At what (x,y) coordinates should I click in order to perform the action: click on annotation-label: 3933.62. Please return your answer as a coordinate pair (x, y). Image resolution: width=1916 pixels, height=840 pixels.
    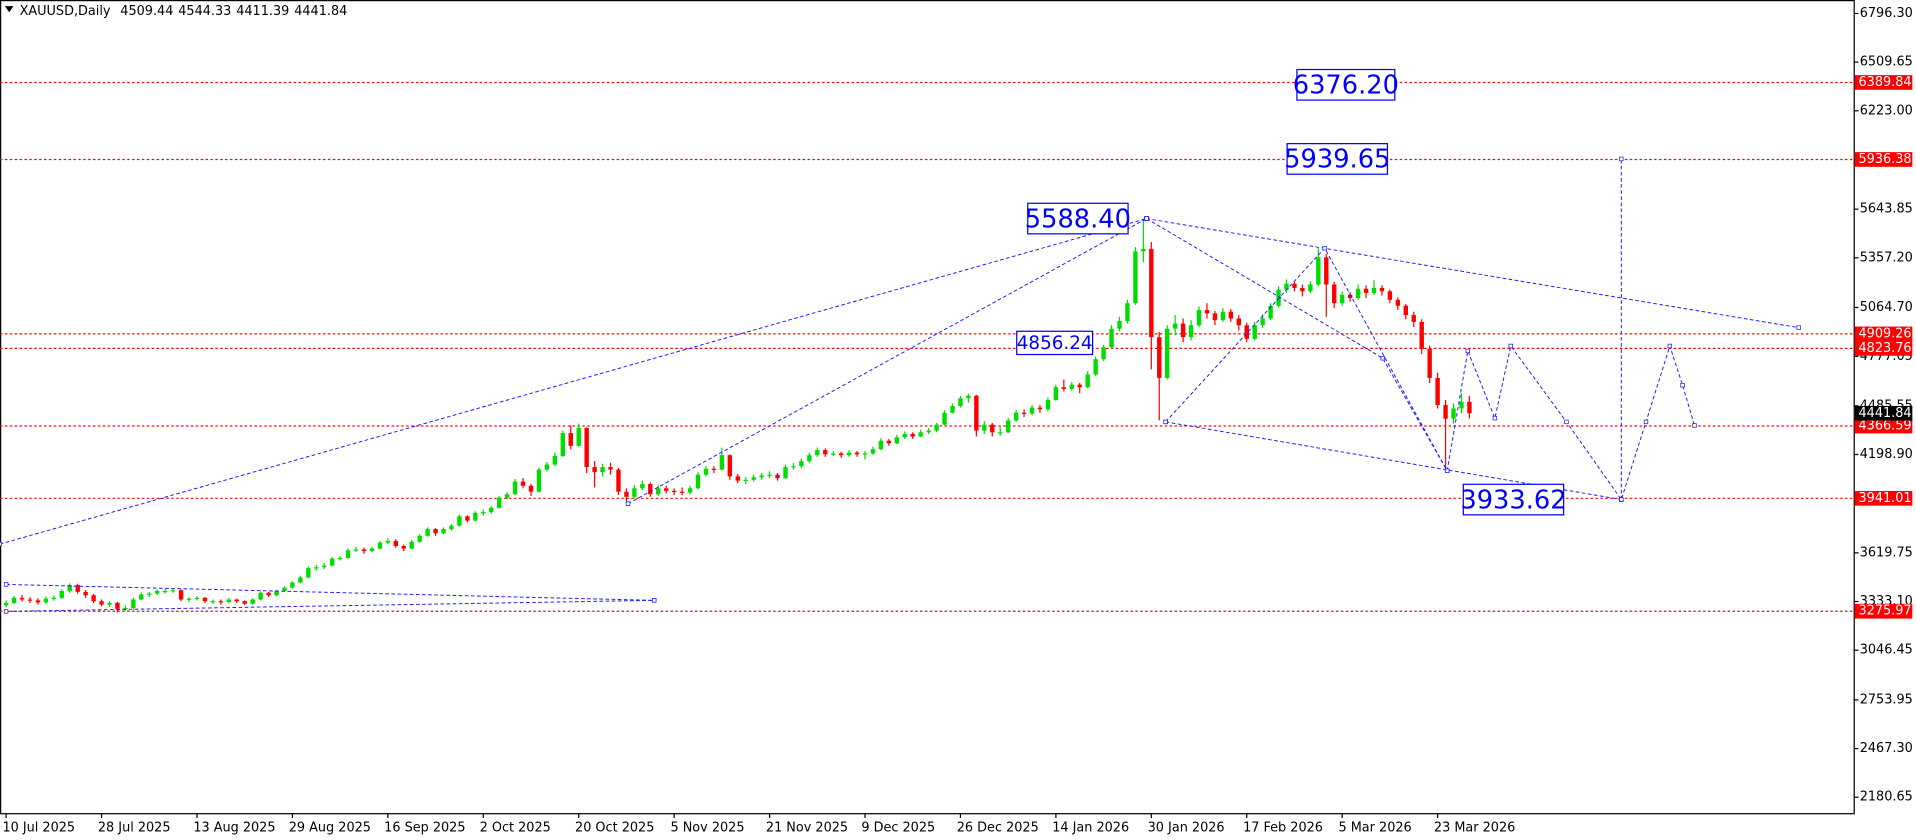
    Looking at the image, I should click on (1513, 500).